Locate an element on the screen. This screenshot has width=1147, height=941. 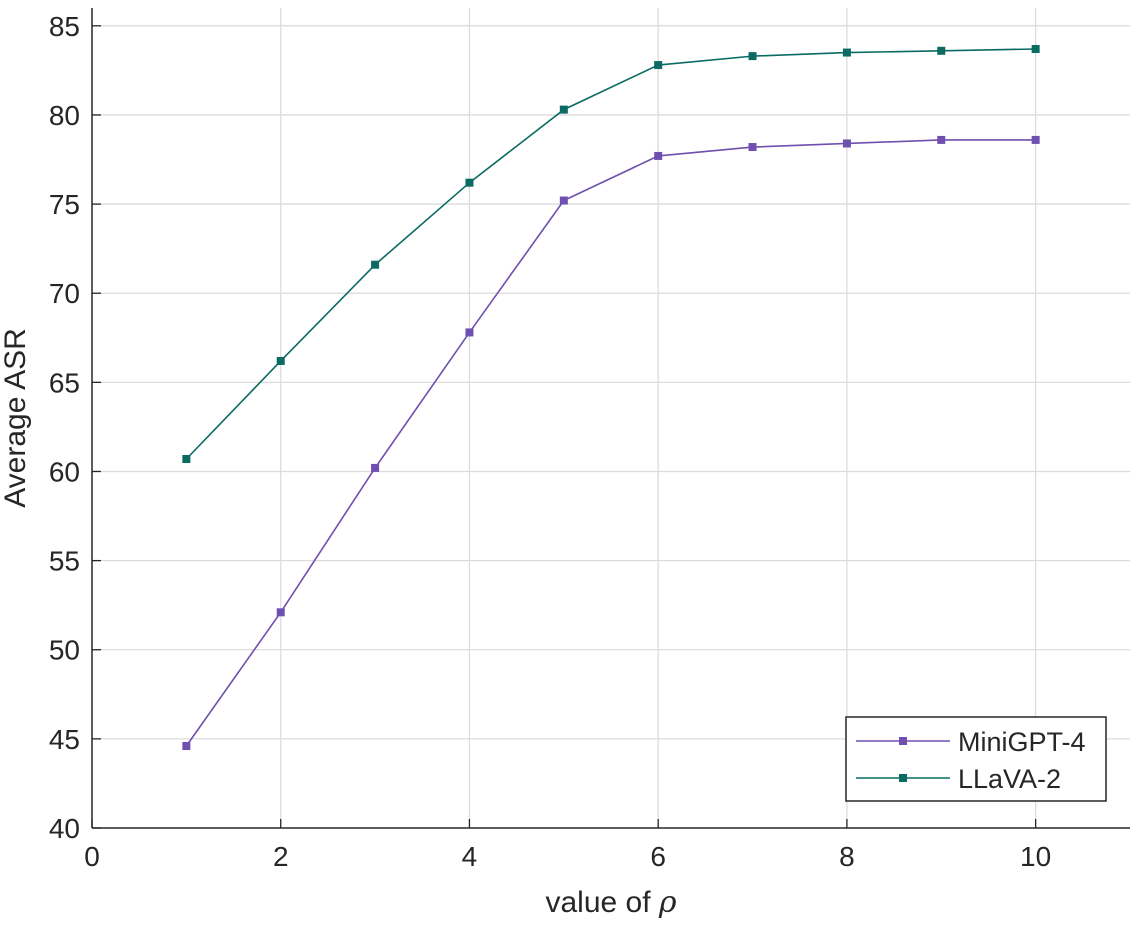
x-tick-label: 4 is located at coordinates (470, 856).